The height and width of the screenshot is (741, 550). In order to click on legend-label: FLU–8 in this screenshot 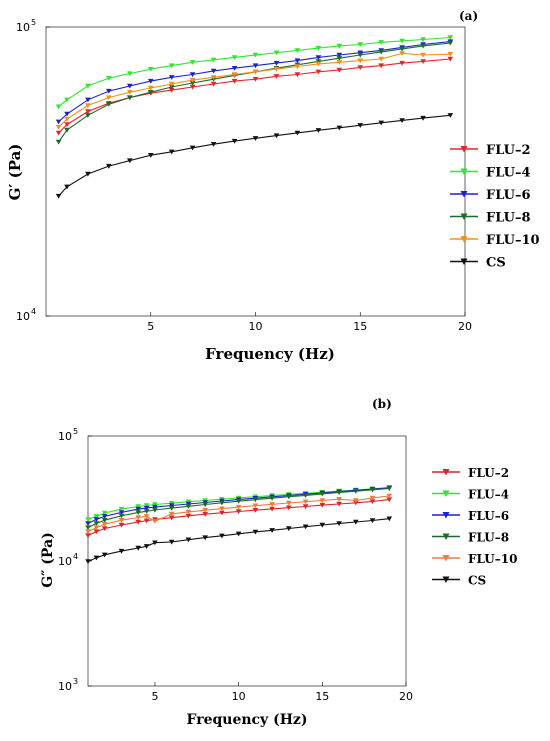, I will do `click(488, 538)`.